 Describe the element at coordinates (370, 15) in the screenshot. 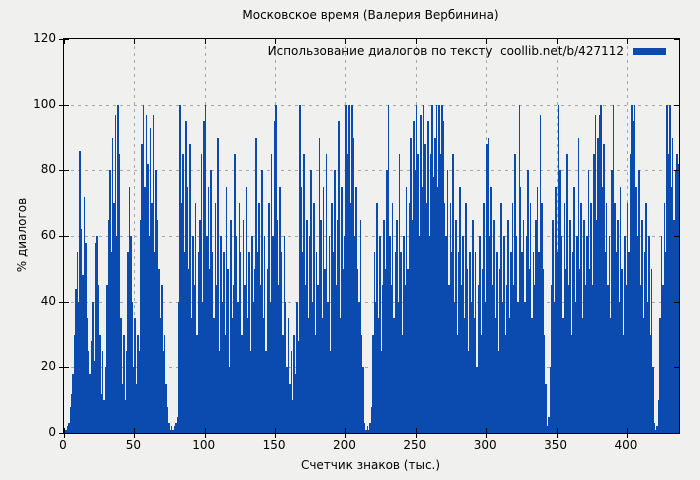

I see `chart-title: Московское время (Валерия Вербинина)` at that location.